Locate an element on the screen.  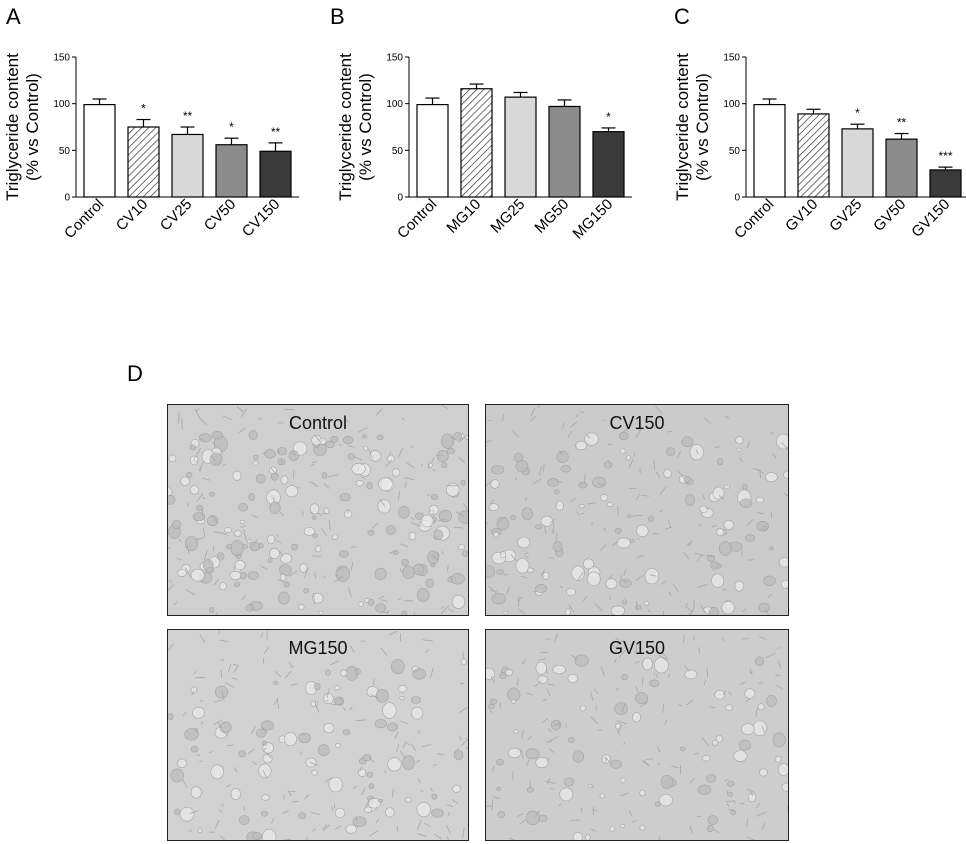
category-label: GV150 is located at coordinates (930, 218).